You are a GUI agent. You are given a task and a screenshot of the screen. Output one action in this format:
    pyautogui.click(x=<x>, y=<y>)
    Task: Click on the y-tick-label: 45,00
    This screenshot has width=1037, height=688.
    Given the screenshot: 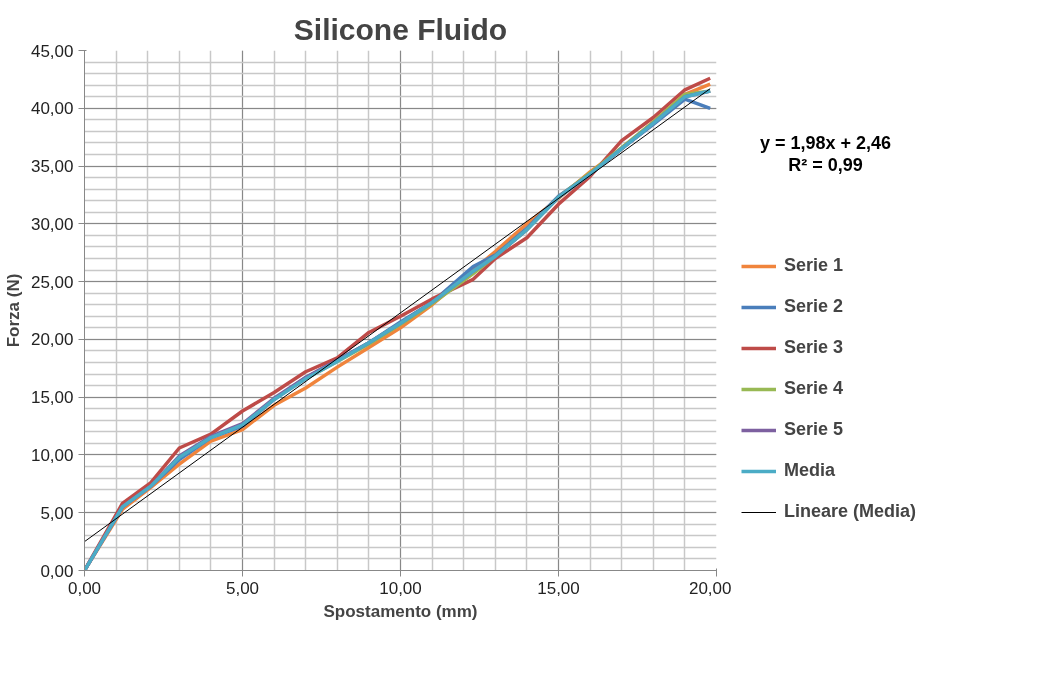 What is the action you would take?
    pyautogui.click(x=52, y=51)
    